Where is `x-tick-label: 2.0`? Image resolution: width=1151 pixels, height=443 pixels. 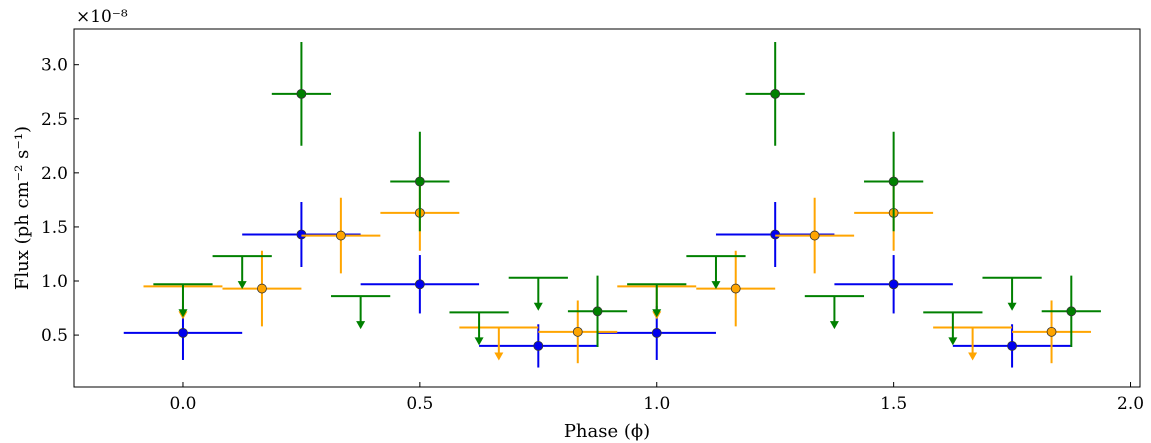 x-tick-label: 2.0 is located at coordinates (1130, 404).